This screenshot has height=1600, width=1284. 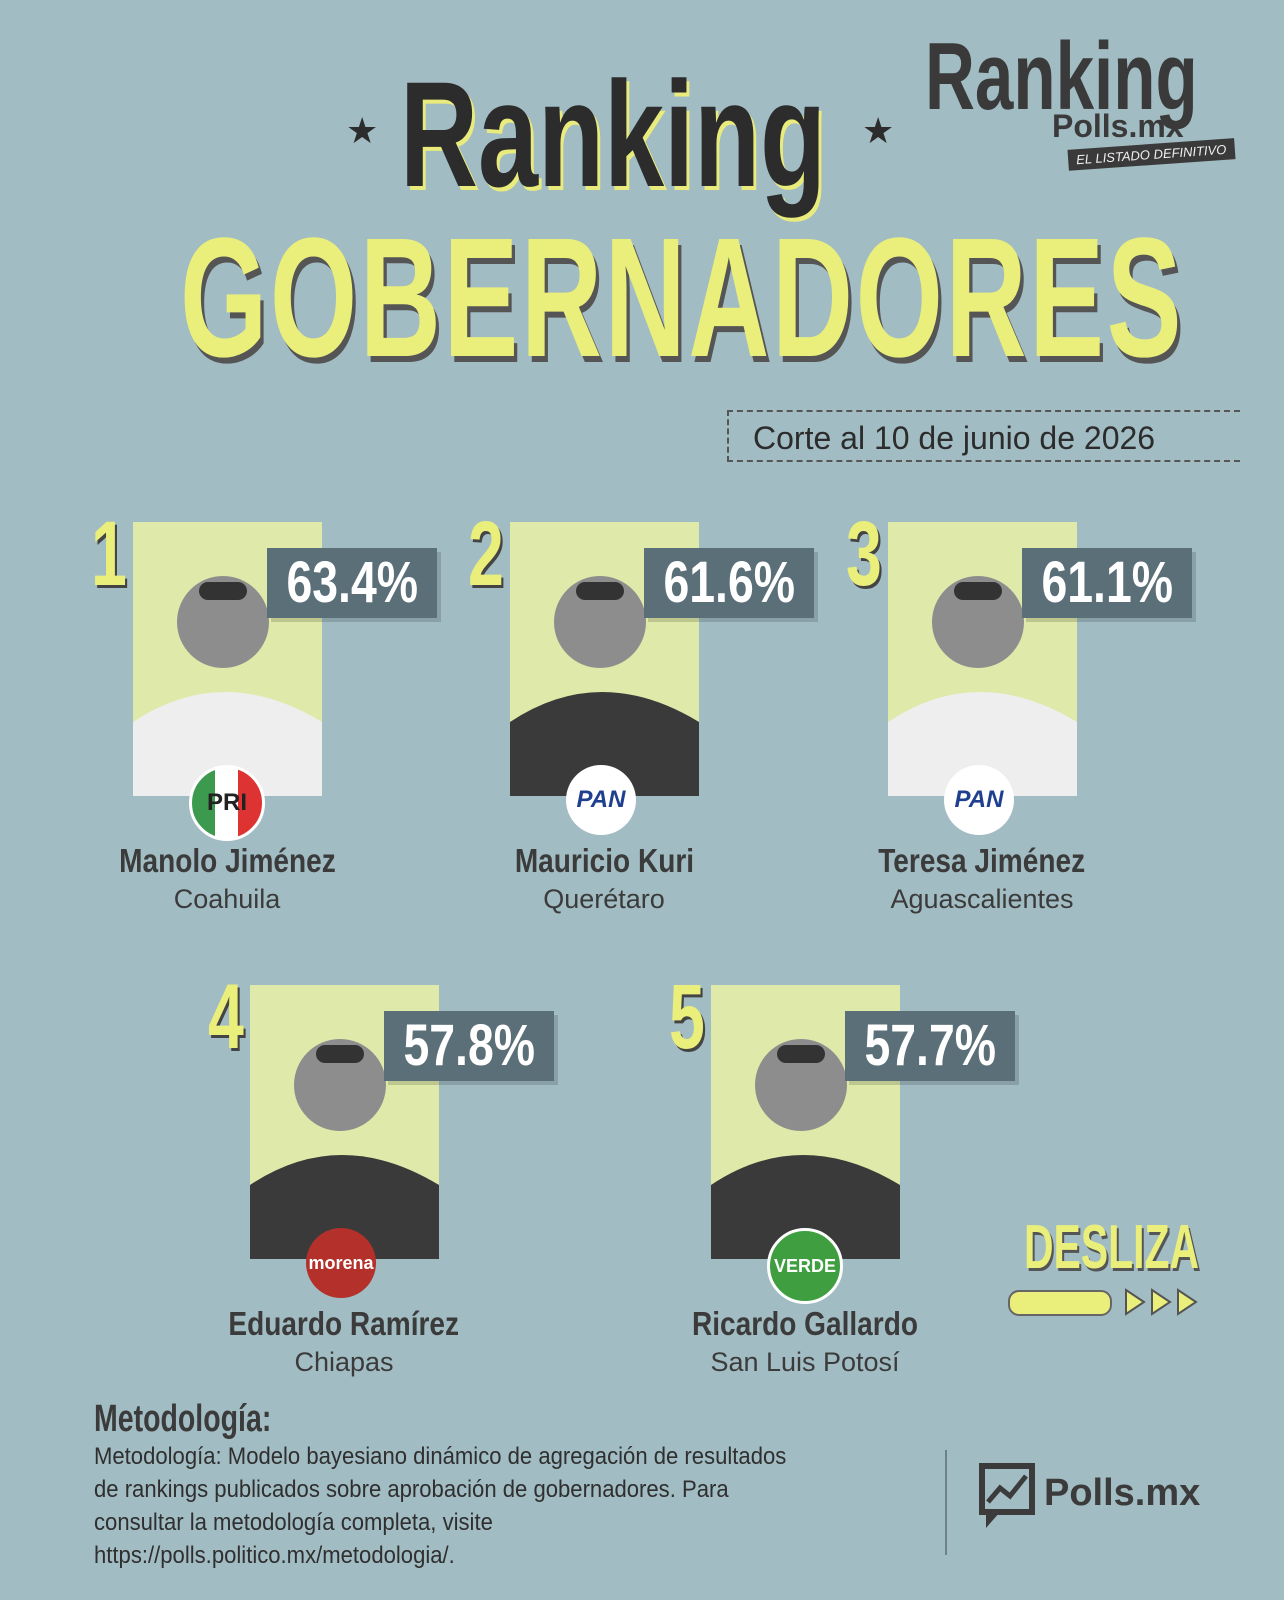 I want to click on divider, so click(x=946, y=1502).